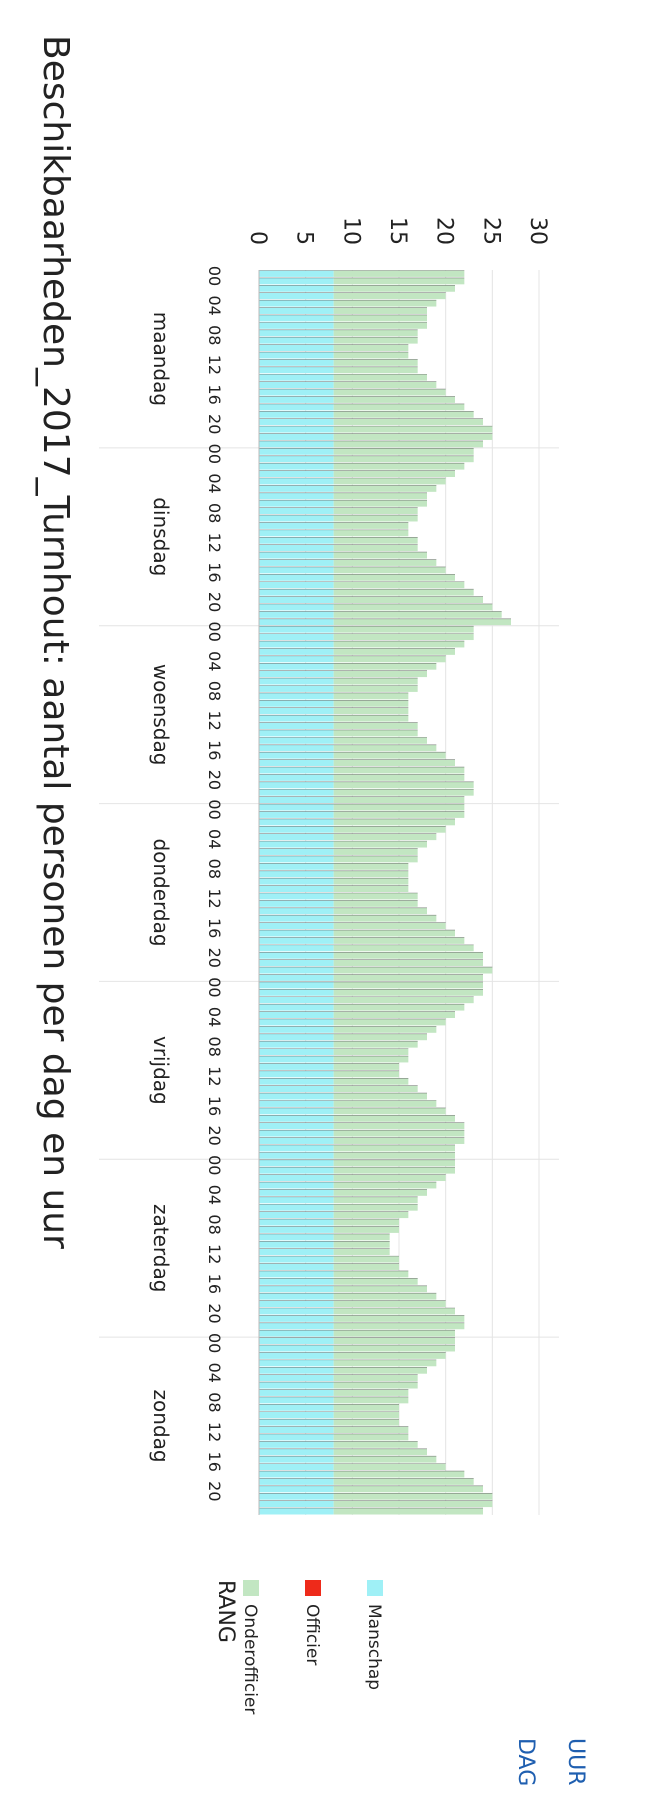 The image size is (649, 1818). Describe the element at coordinates (161, 359) in the screenshot. I see `day-label: maandag` at that location.